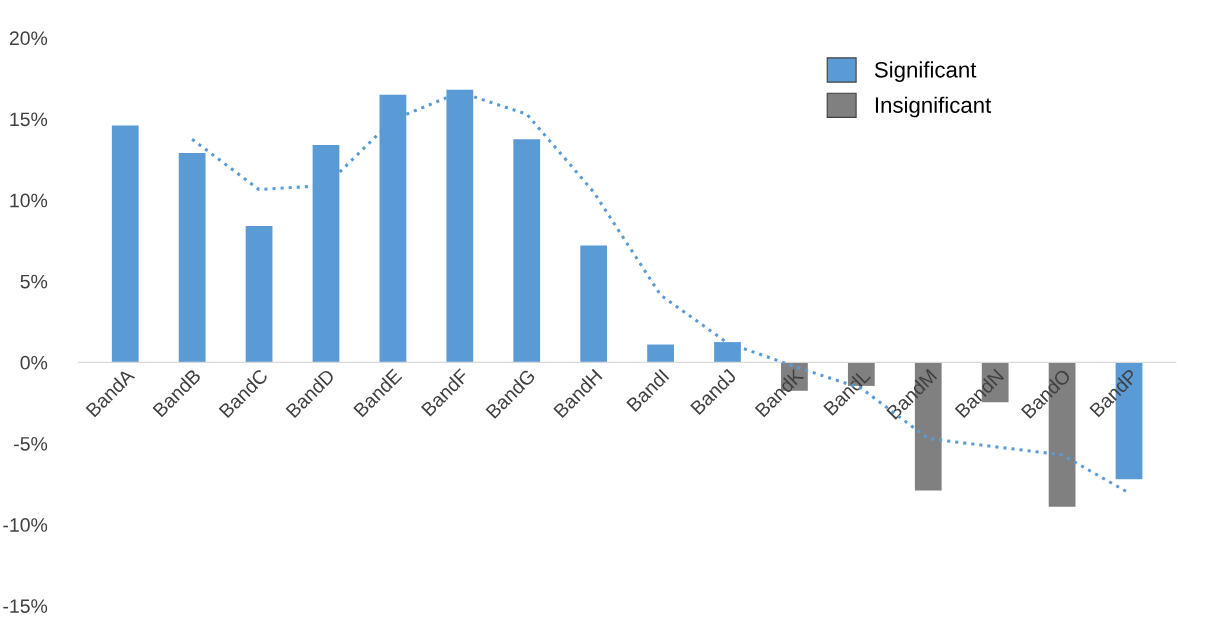 Image resolution: width=1206 pixels, height=631 pixels. What do you see at coordinates (34, 281) in the screenshot?
I see `y-tick-label: 5%` at bounding box center [34, 281].